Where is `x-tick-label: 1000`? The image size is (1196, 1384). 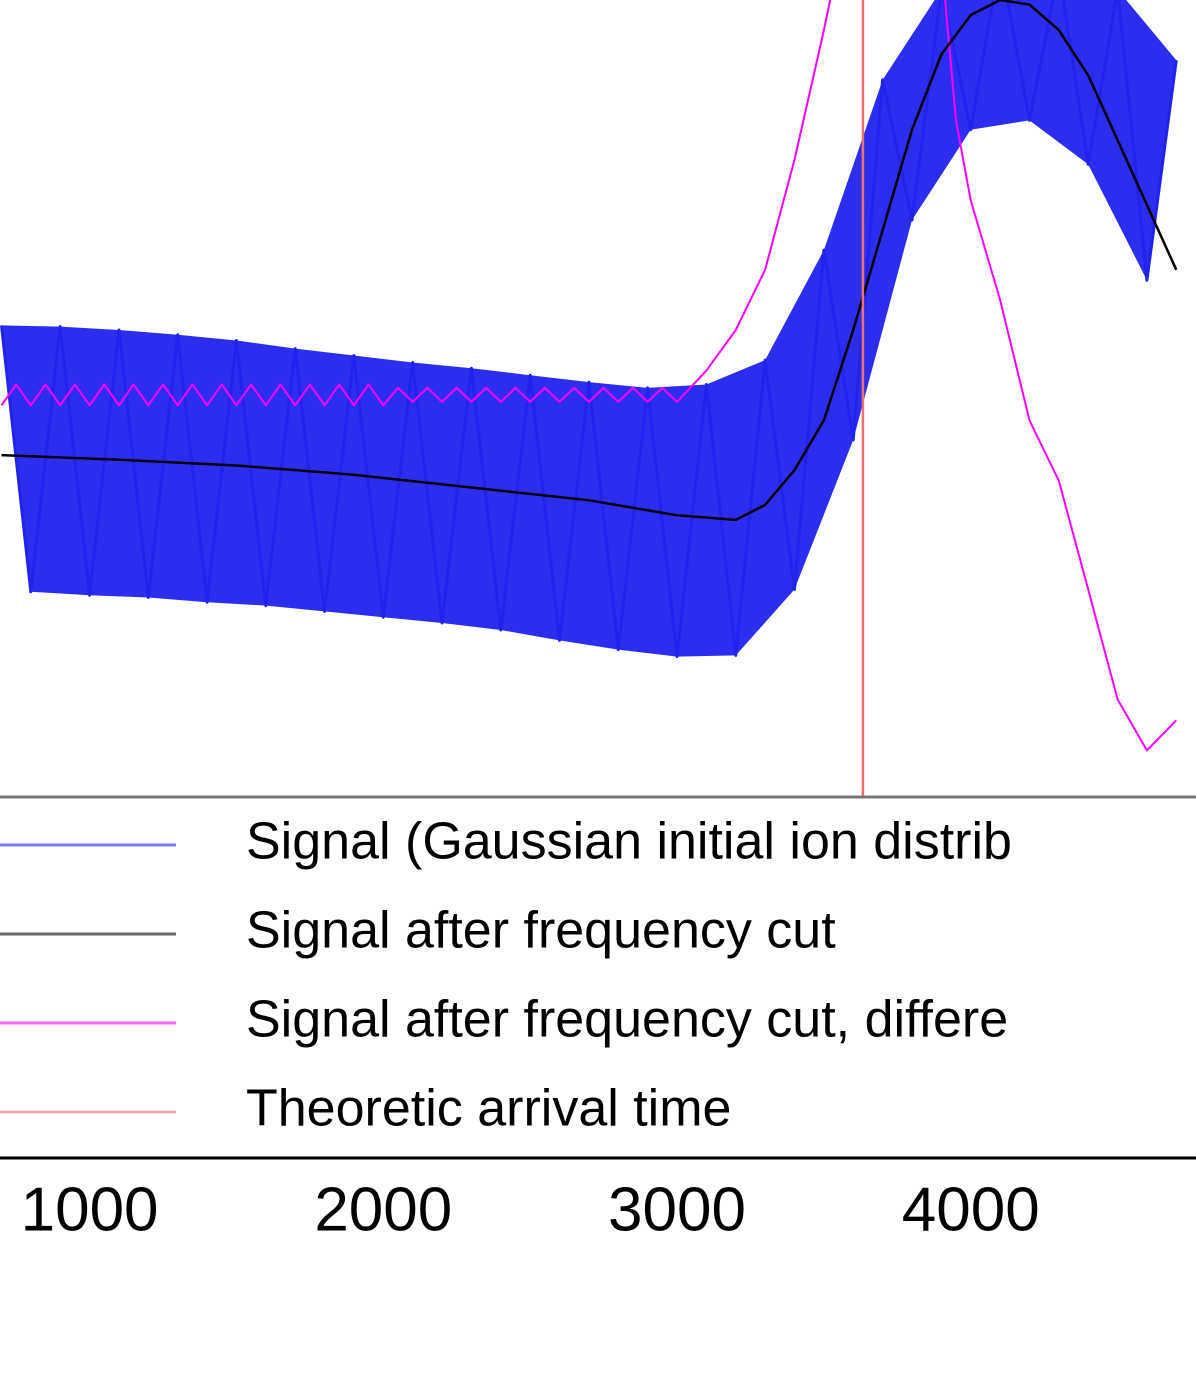 x-tick-label: 1000 is located at coordinates (90, 1209).